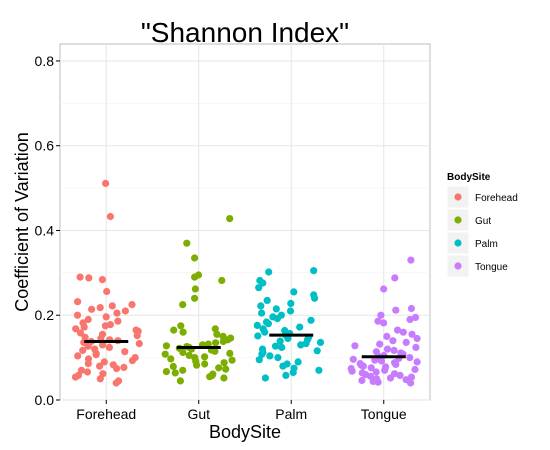 Image resolution: width=550 pixels, height=450 pixels. Describe the element at coordinates (45, 61) in the screenshot. I see `y-tick-label: 0.8` at that location.